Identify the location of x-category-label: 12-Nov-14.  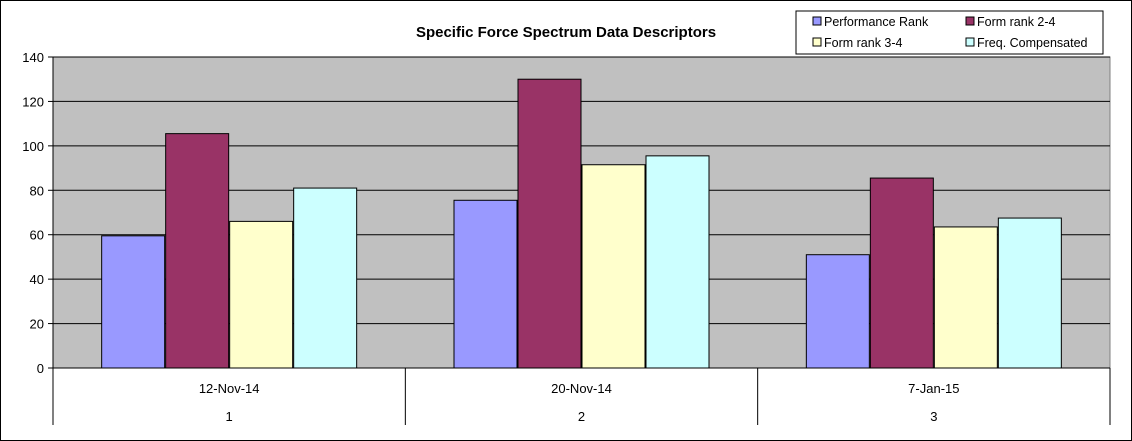
(229, 388).